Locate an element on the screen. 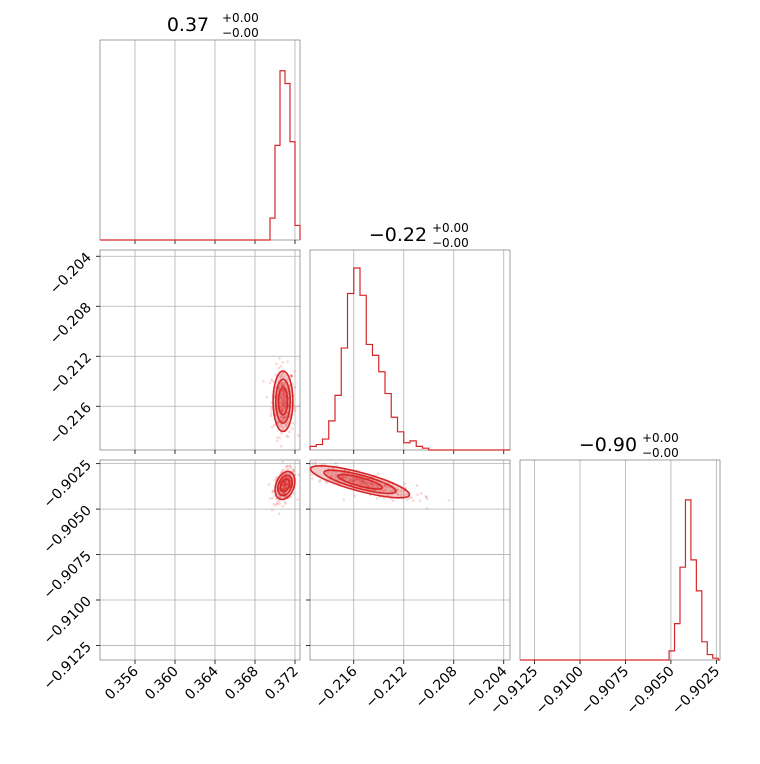 The height and width of the screenshot is (764, 760). panel-frame is located at coordinates (620, 560).